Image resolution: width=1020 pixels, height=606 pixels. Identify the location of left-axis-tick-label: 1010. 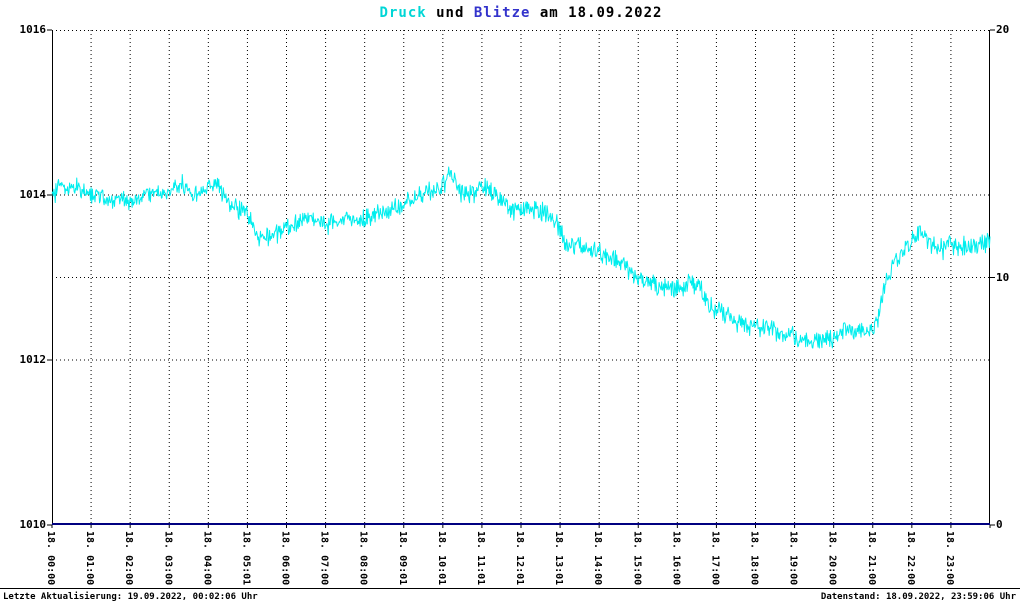
(33, 524).